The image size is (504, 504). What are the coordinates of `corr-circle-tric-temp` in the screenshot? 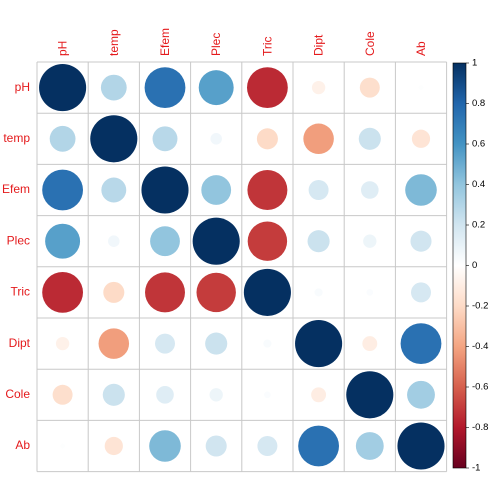 It's located at (114, 292).